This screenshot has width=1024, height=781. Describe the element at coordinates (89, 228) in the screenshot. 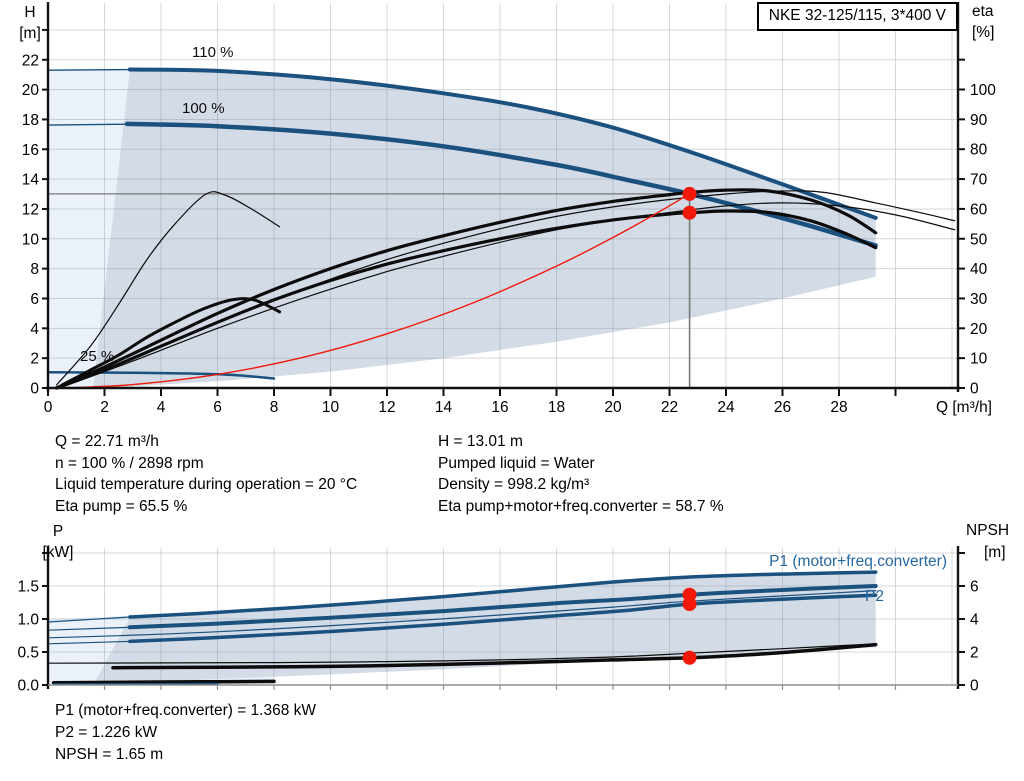

I see `speed-range-light-fill` at that location.